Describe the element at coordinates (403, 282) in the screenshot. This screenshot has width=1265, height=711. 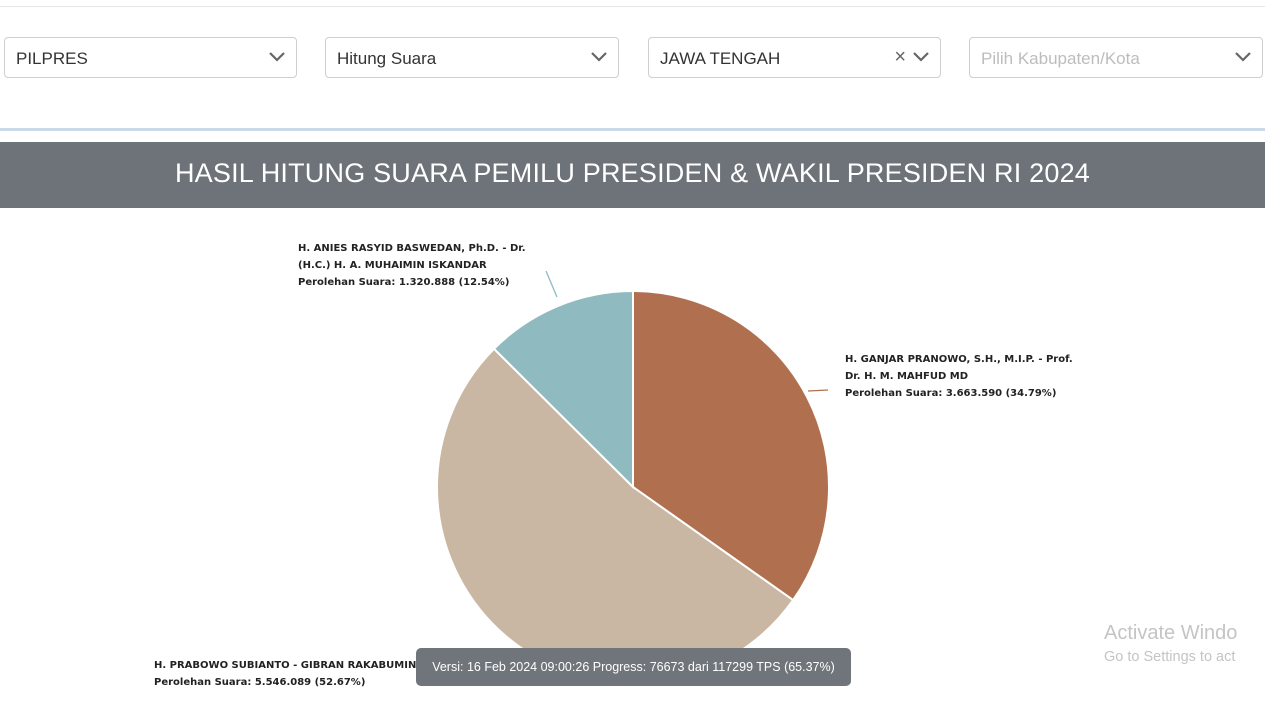
I see `slice-label-line: Perolehan Suara: 1.320.888 (12.54%)` at that location.